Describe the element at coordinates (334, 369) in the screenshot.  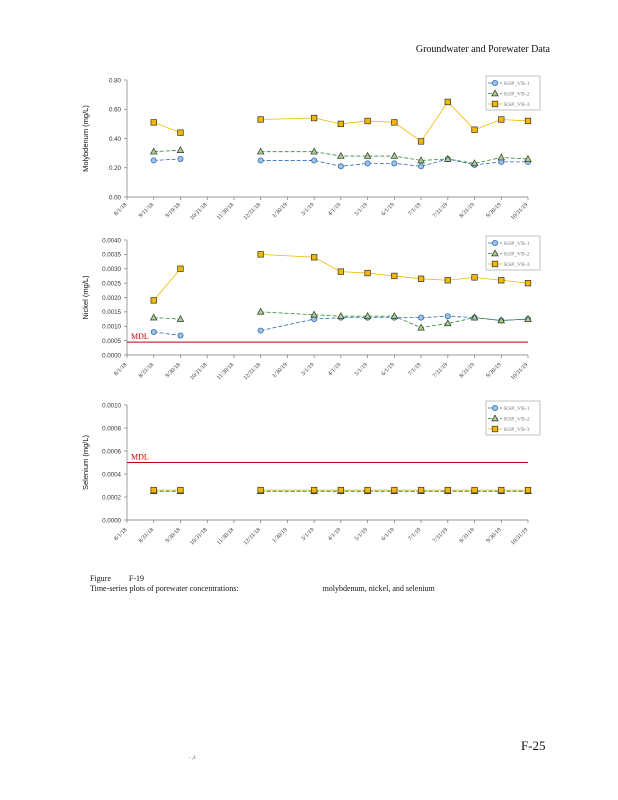
I see `x-tick-label: 4/1/19` at that location.